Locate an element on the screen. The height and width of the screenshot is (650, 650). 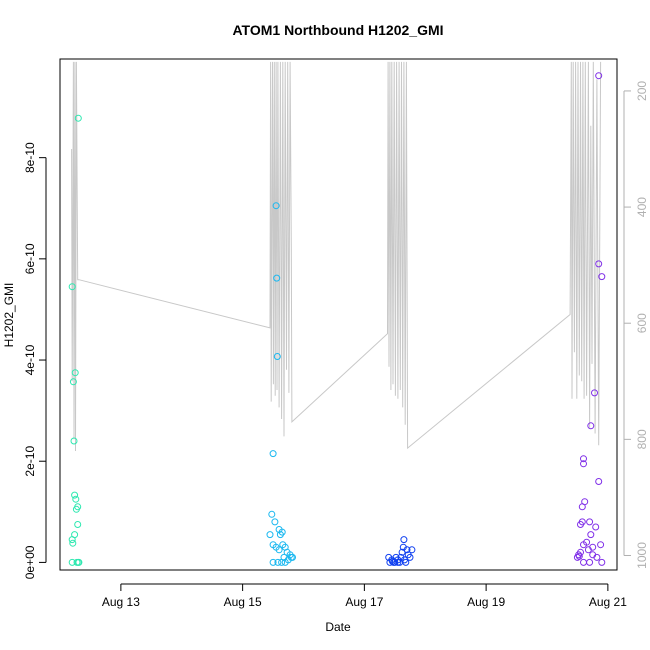
x-tick-label-1: Aug 15 is located at coordinates (243, 602).